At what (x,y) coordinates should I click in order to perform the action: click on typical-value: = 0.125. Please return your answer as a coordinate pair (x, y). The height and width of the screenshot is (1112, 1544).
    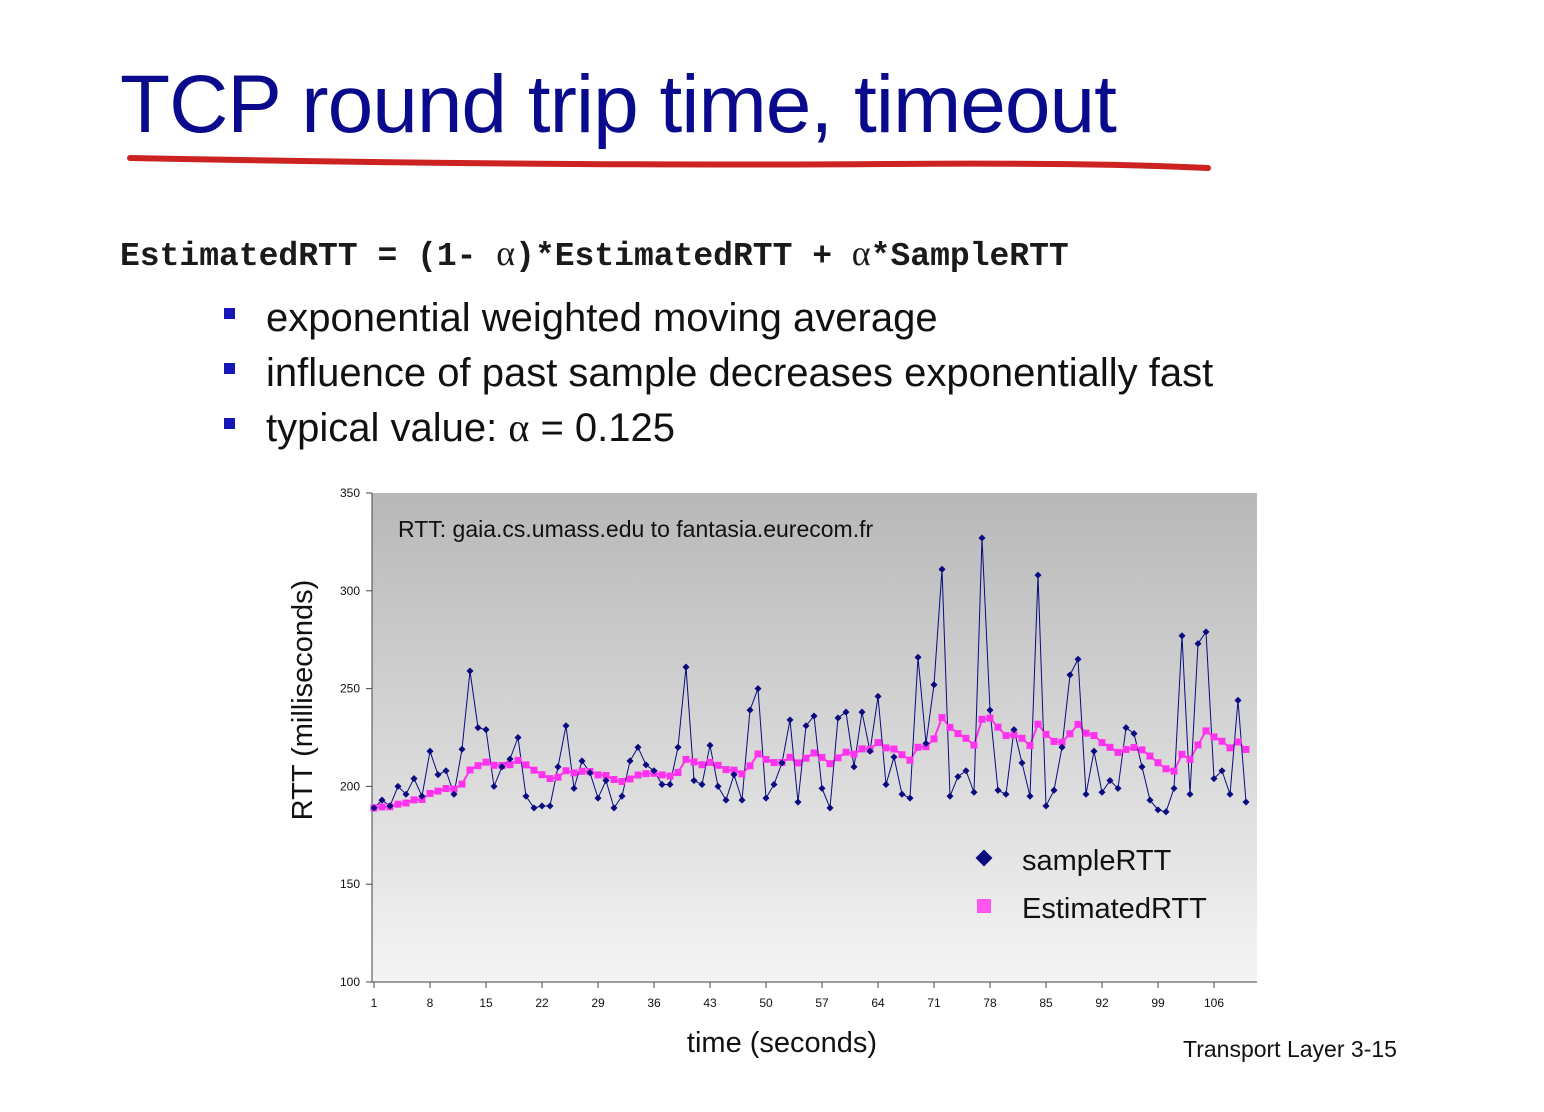
    Looking at the image, I should click on (602, 428).